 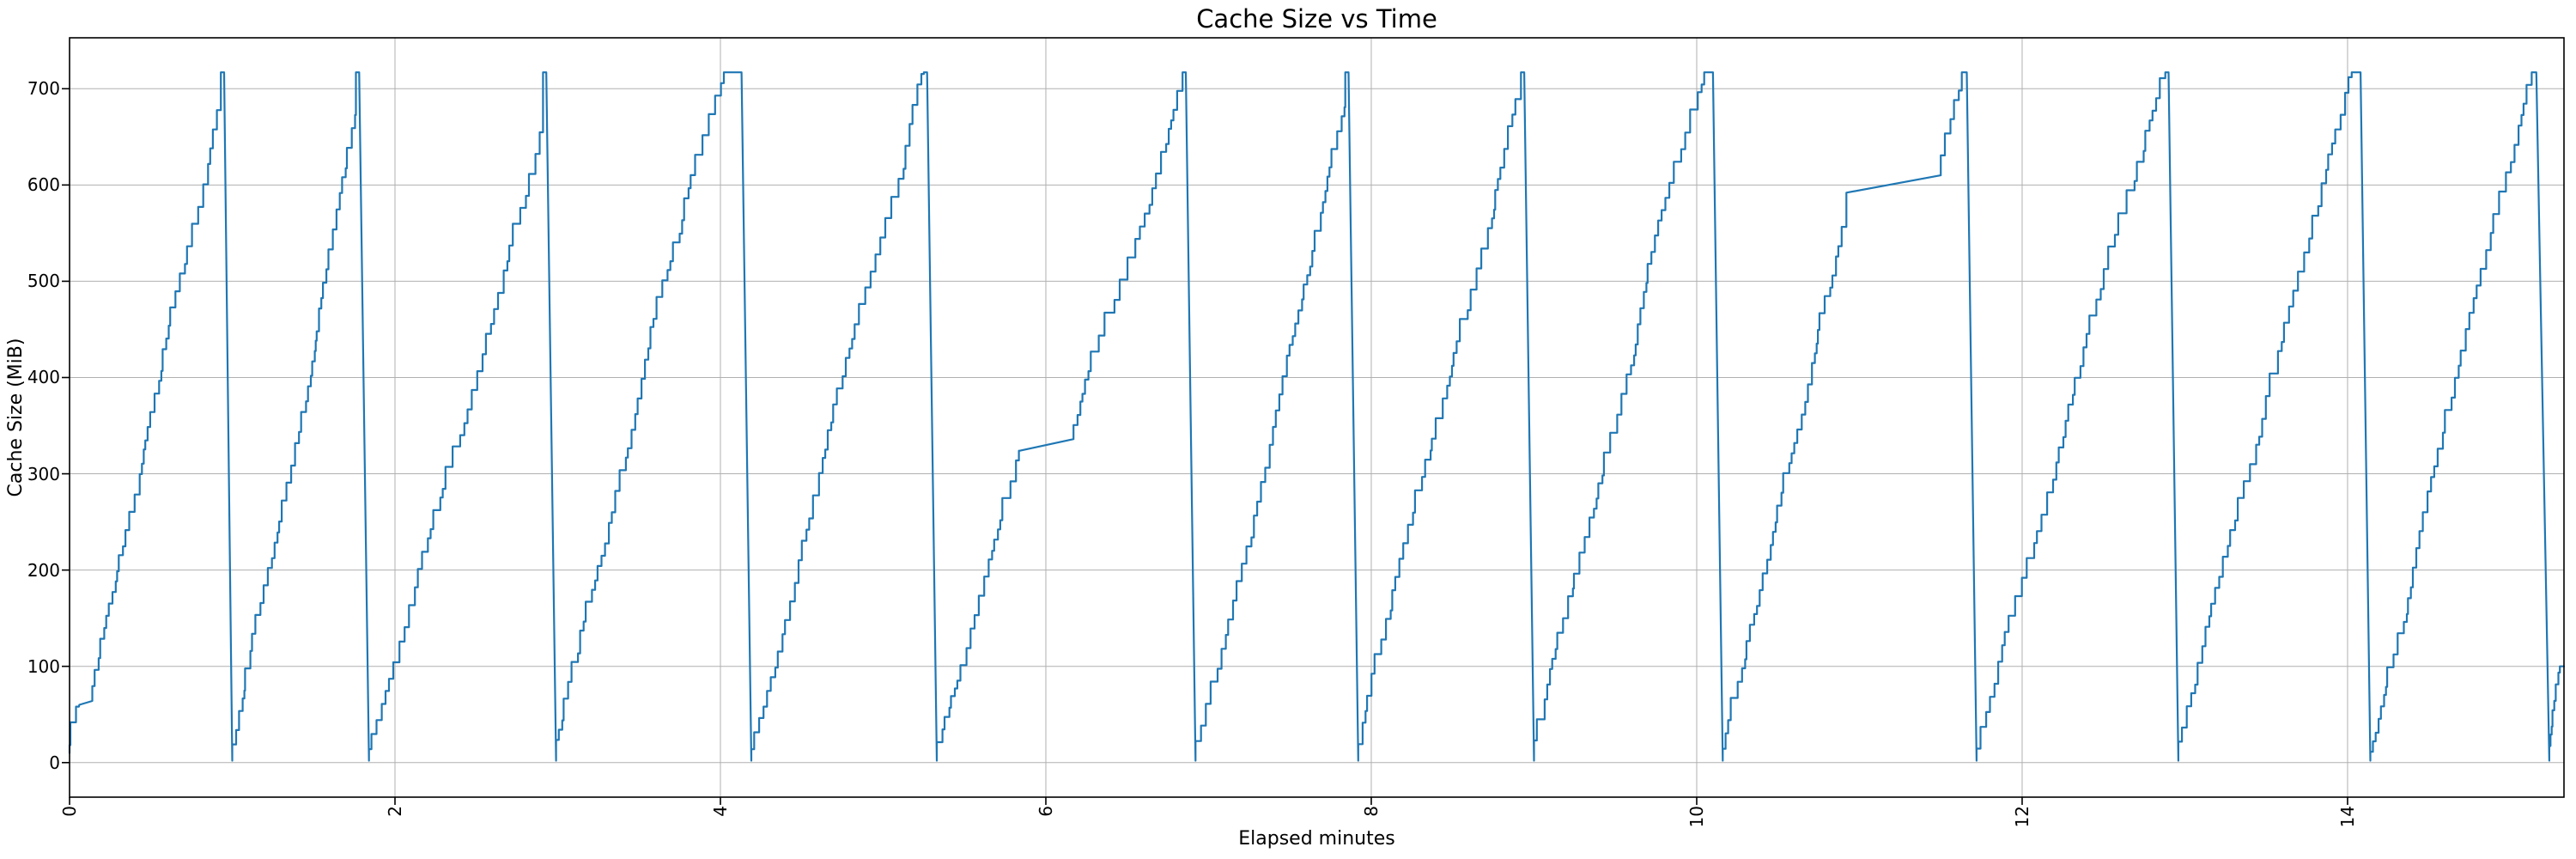 I want to click on y-tick-label: 400, so click(x=44, y=378).